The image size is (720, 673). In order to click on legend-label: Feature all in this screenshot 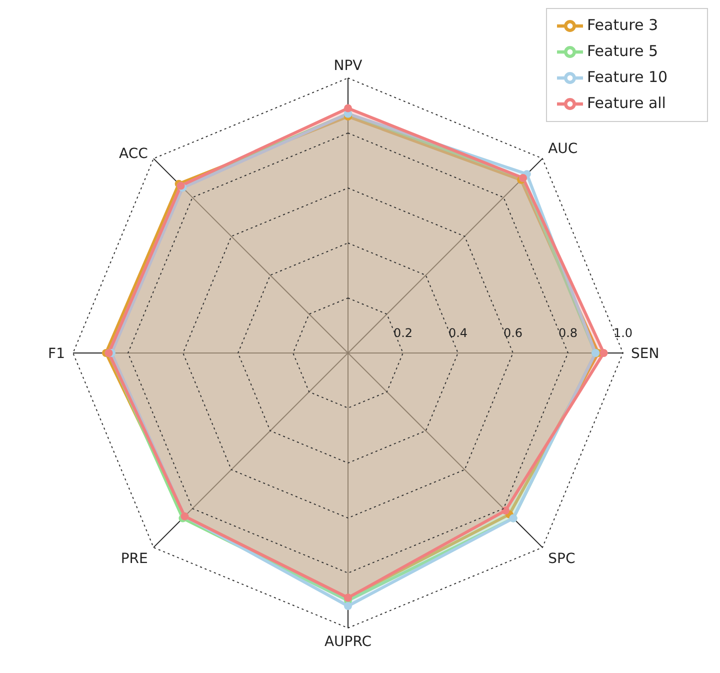, I will do `click(626, 103)`.